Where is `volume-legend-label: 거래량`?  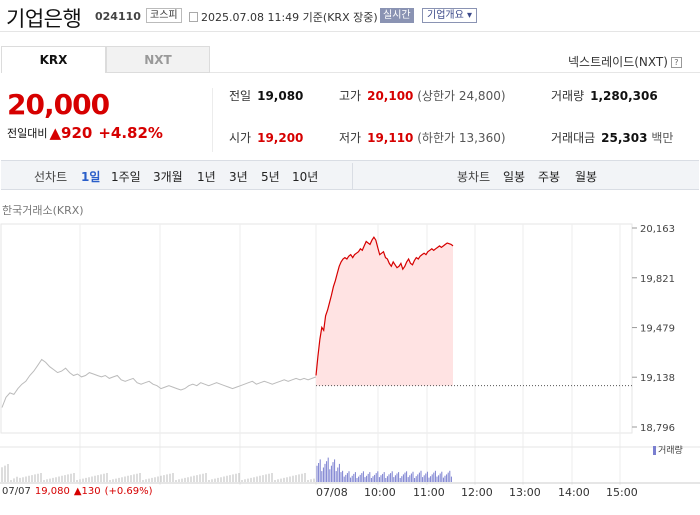 volume-legend-label: 거래량 is located at coordinates (670, 451).